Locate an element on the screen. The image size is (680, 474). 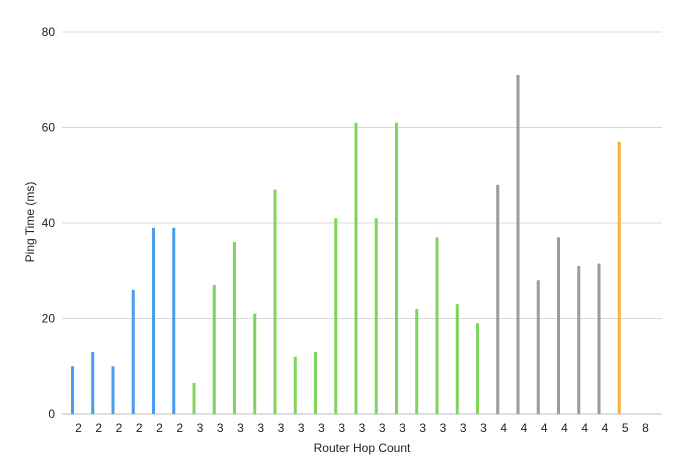
y-tick-label: 40 is located at coordinates (49, 223).